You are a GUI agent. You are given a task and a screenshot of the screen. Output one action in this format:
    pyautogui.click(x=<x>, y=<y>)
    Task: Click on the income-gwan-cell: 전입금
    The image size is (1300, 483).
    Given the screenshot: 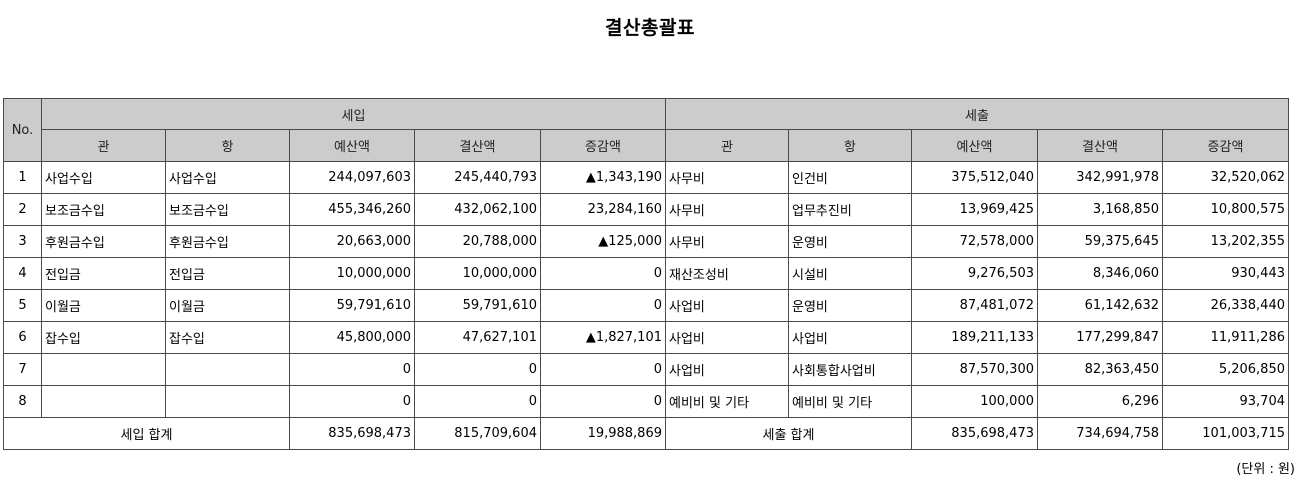 What is the action you would take?
    pyautogui.click(x=103, y=273)
    